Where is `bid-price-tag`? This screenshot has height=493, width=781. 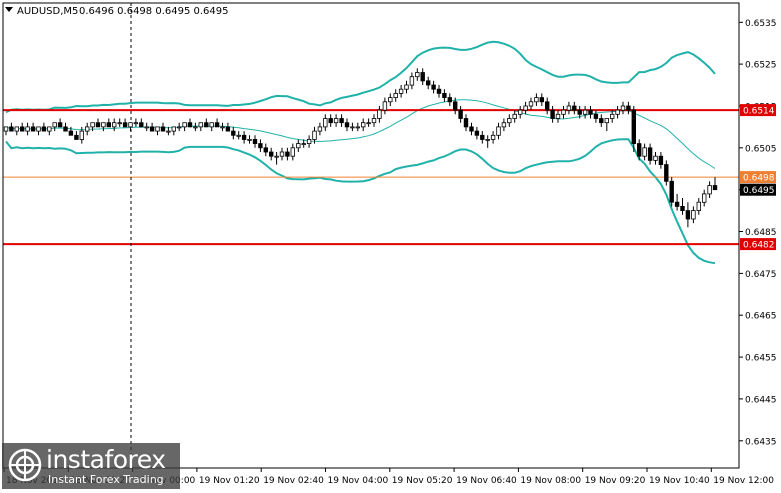
bid-price-tag is located at coordinates (758, 177).